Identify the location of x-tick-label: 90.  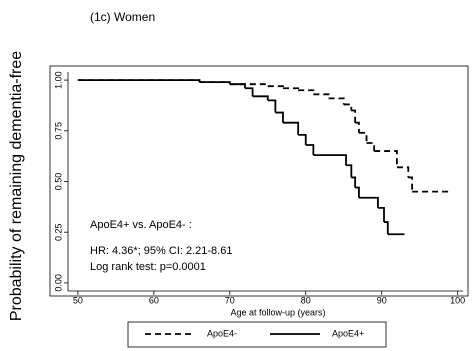
(382, 300).